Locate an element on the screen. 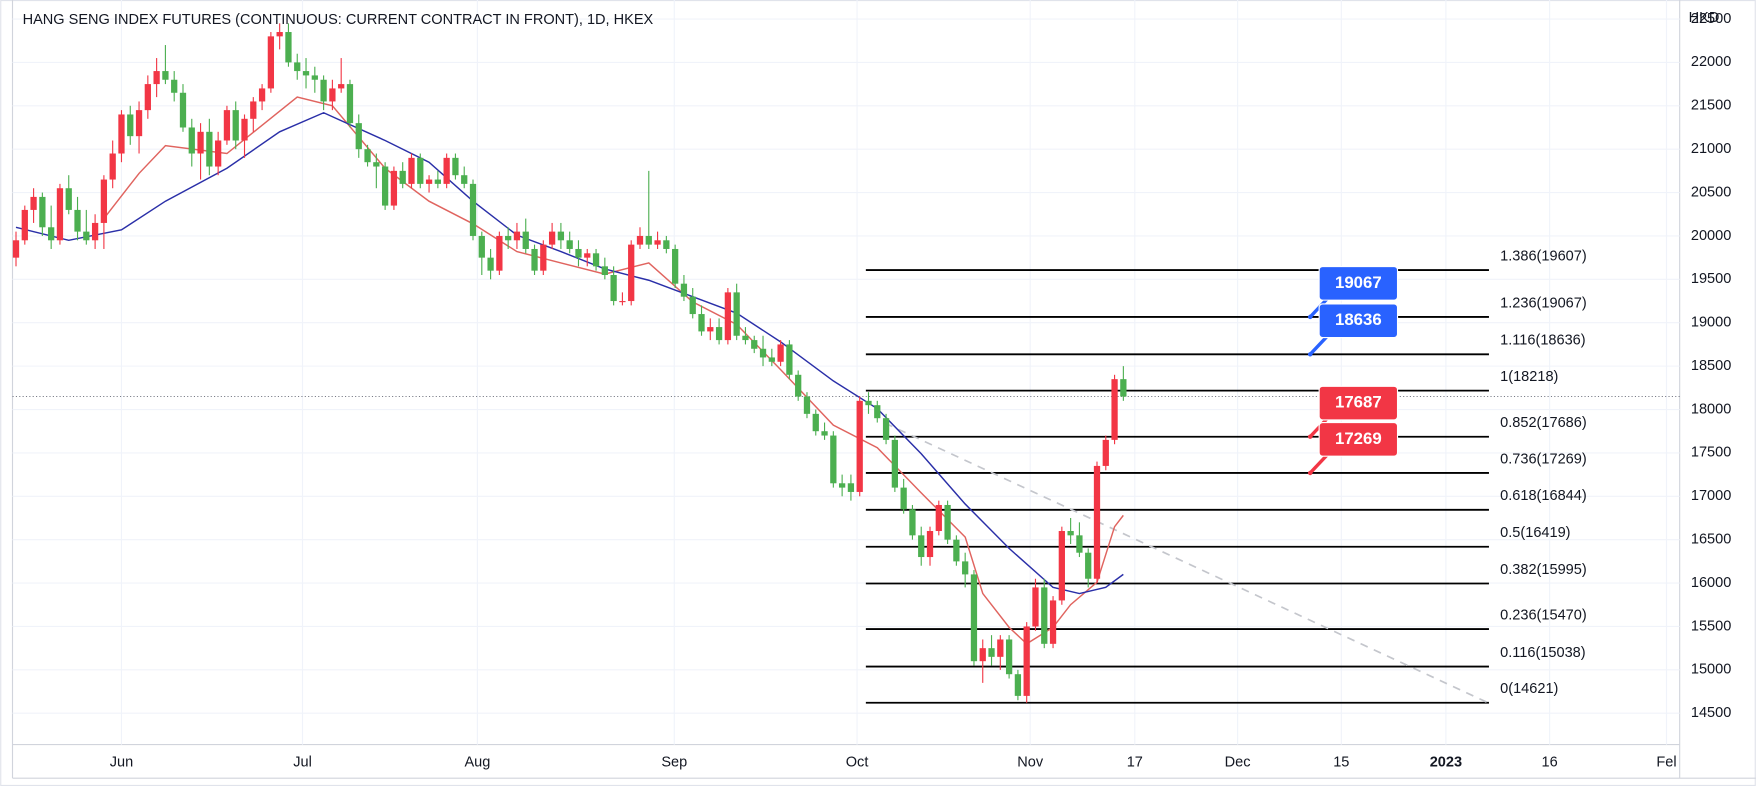 The width and height of the screenshot is (1756, 786). y-tick-label: 21000 is located at coordinates (1711, 149).